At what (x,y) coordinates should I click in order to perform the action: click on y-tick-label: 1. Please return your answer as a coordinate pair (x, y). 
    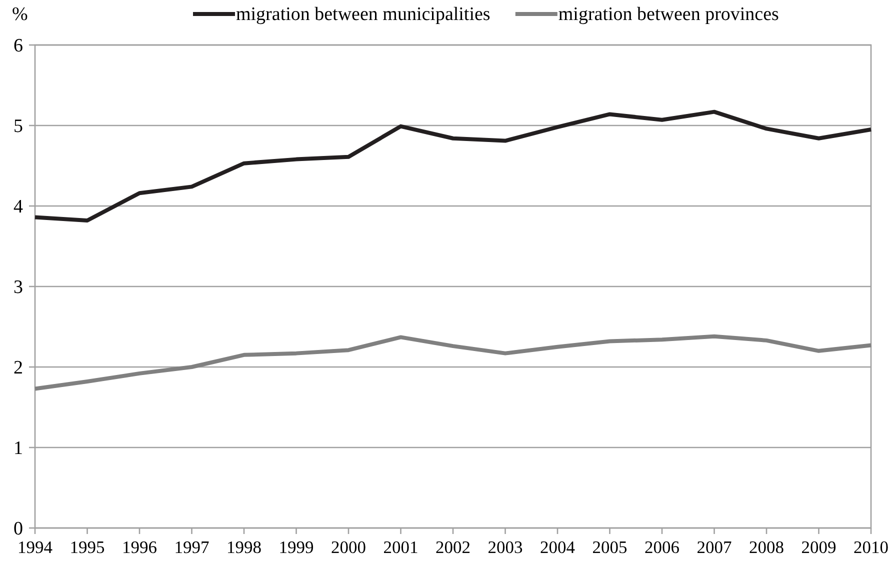
    Looking at the image, I should click on (18, 449).